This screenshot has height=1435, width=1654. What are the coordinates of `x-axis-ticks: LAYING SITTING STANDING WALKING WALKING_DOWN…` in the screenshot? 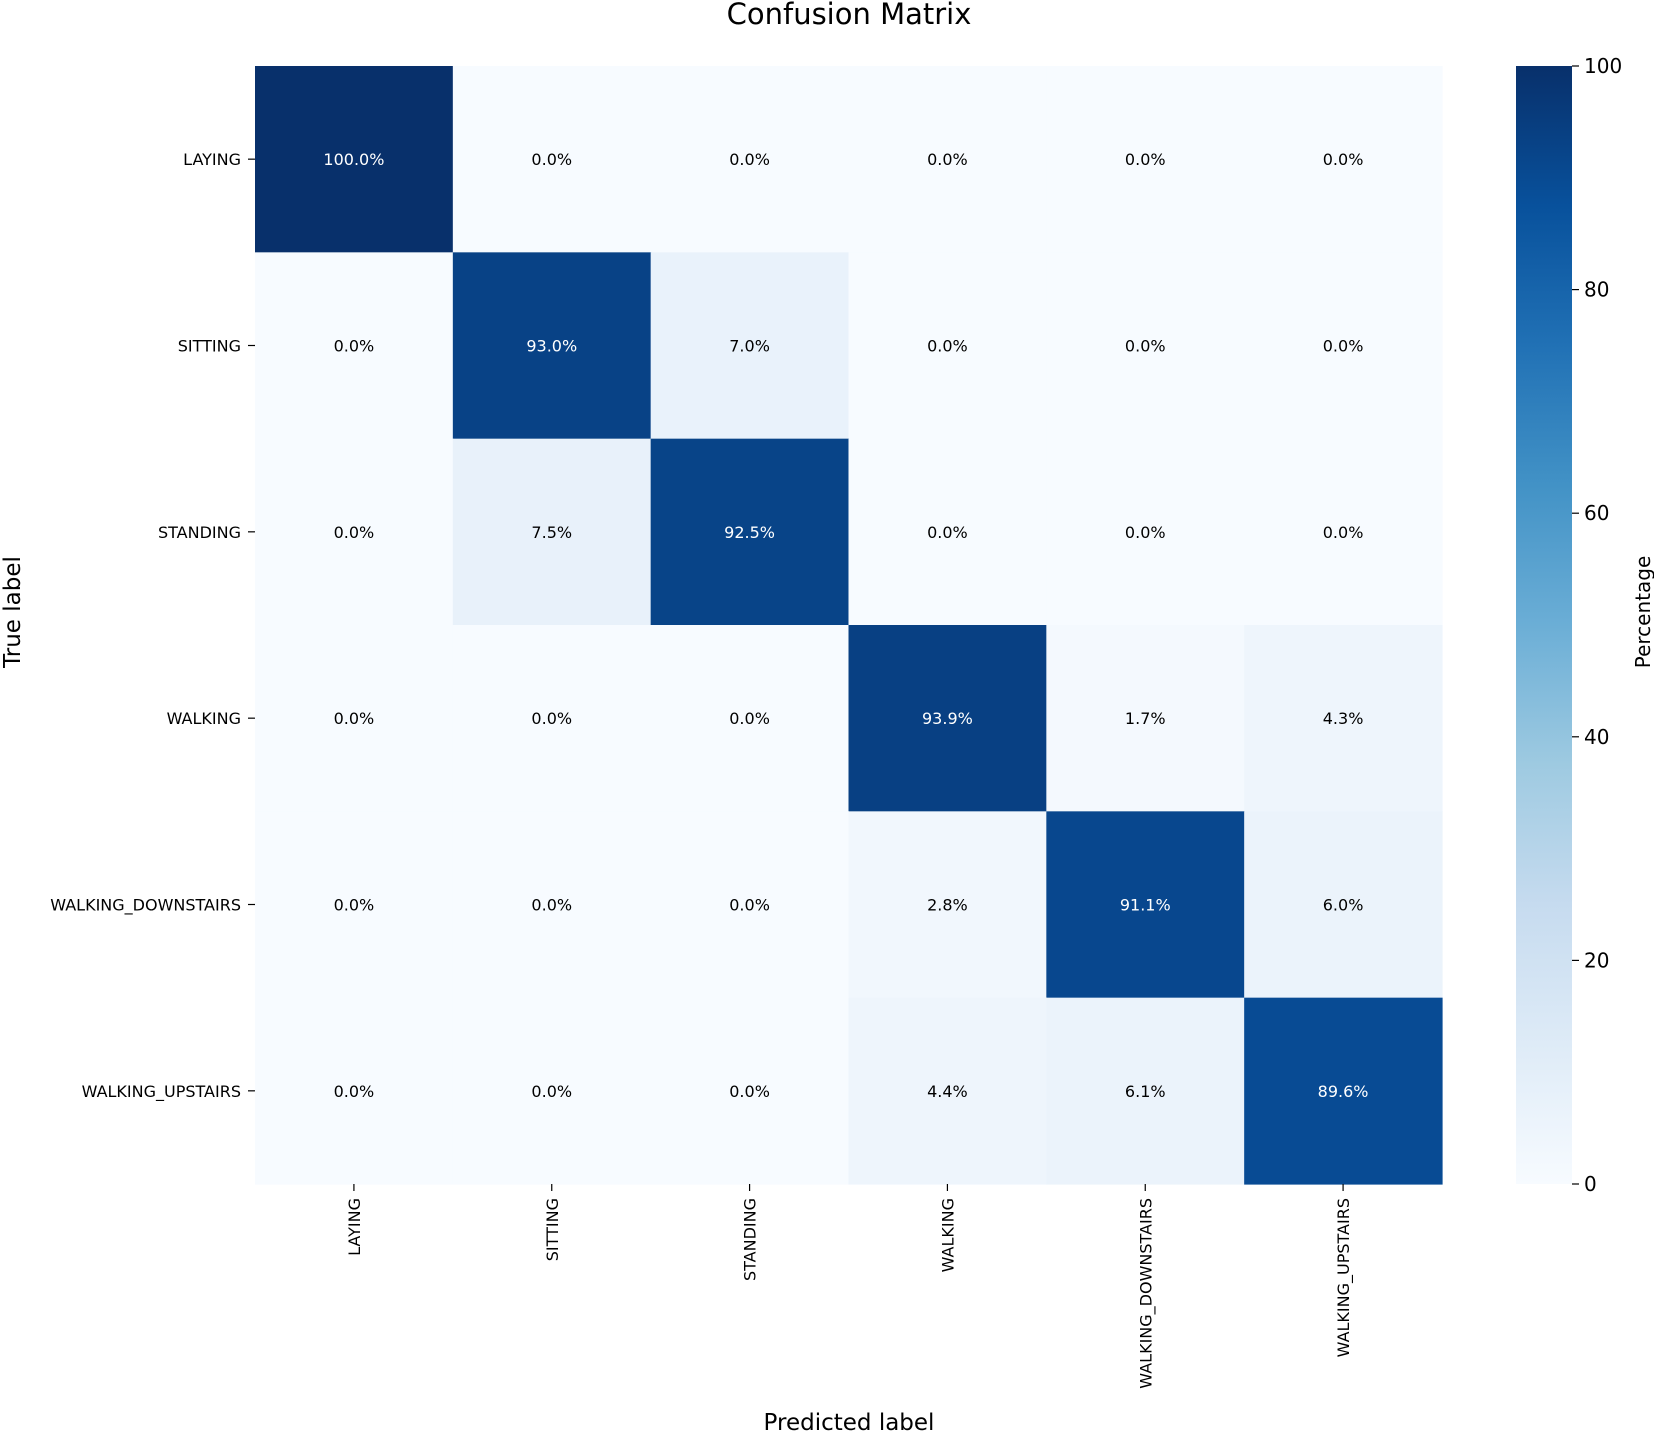 It's located at (849, 1286).